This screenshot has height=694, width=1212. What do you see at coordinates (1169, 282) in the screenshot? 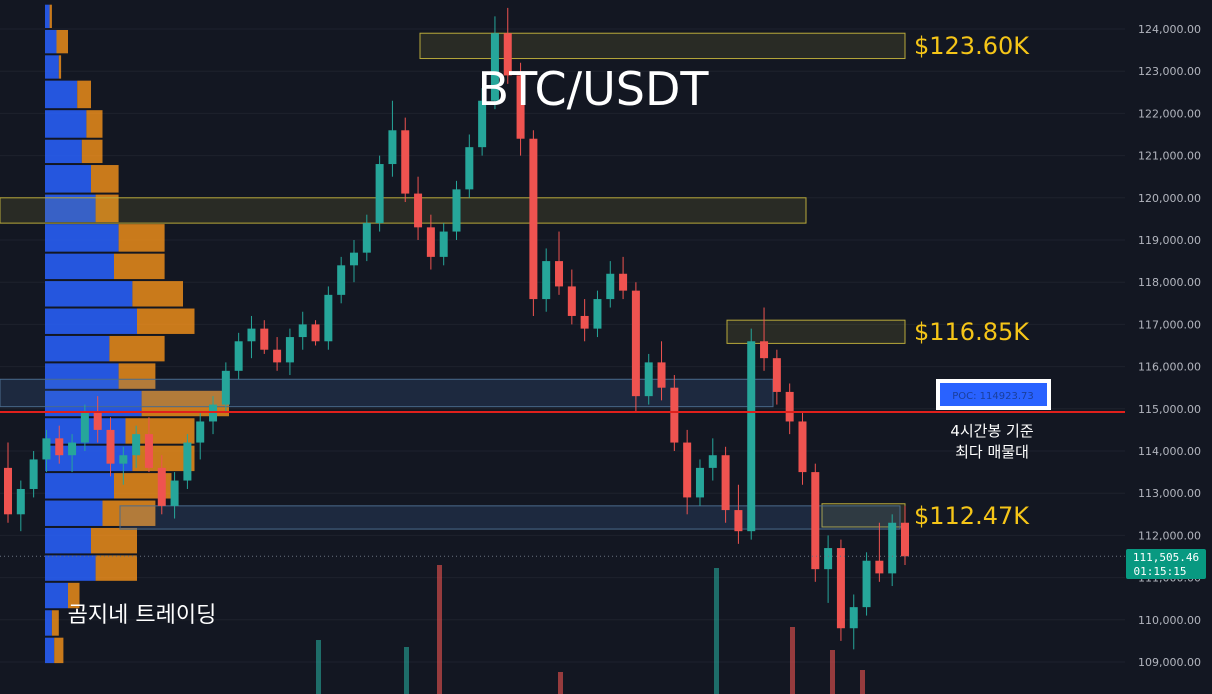
I see `y-tick-label: 118,000.00` at bounding box center [1169, 282].